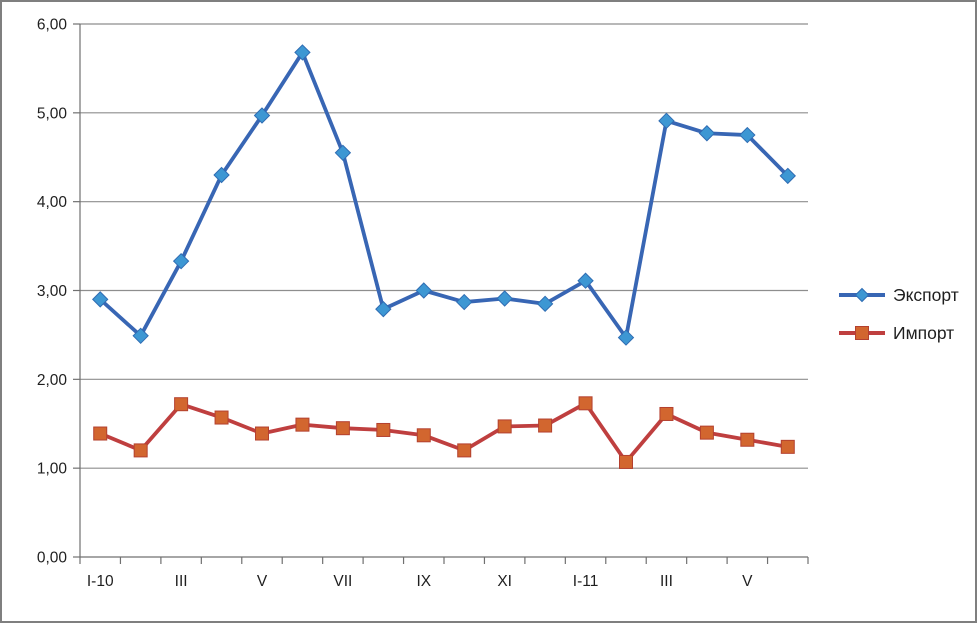  Describe the element at coordinates (423, 581) in the screenshot. I see `x-tick-label: IX` at that location.